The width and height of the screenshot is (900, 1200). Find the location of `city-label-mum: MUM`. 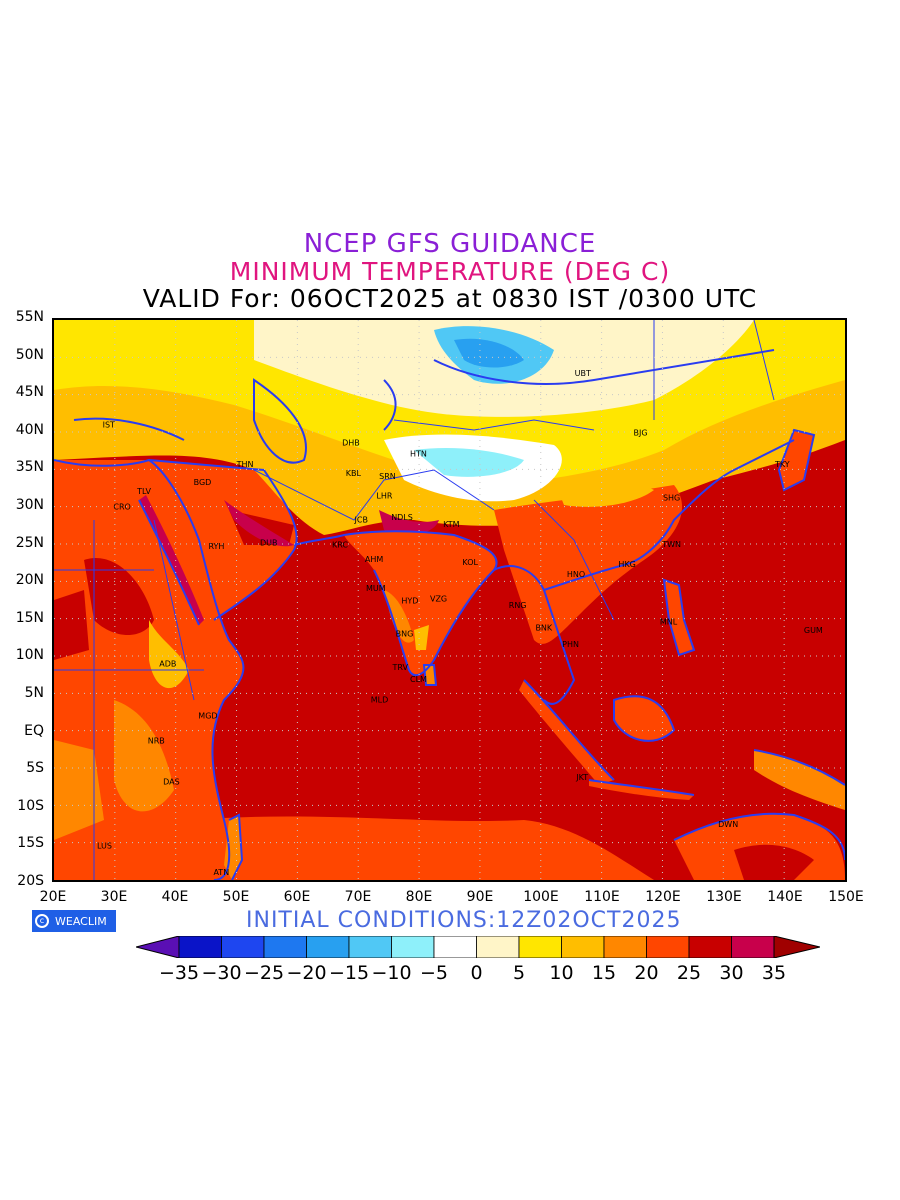

city-label-mum: MUM is located at coordinates (376, 588).